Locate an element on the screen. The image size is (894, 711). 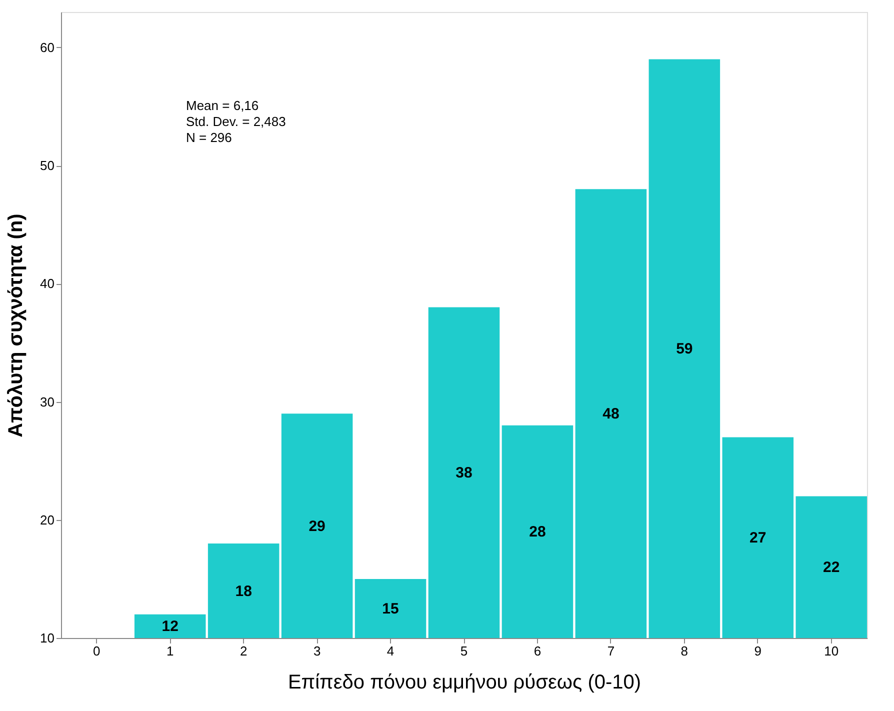
data-label: 29 is located at coordinates (317, 526).